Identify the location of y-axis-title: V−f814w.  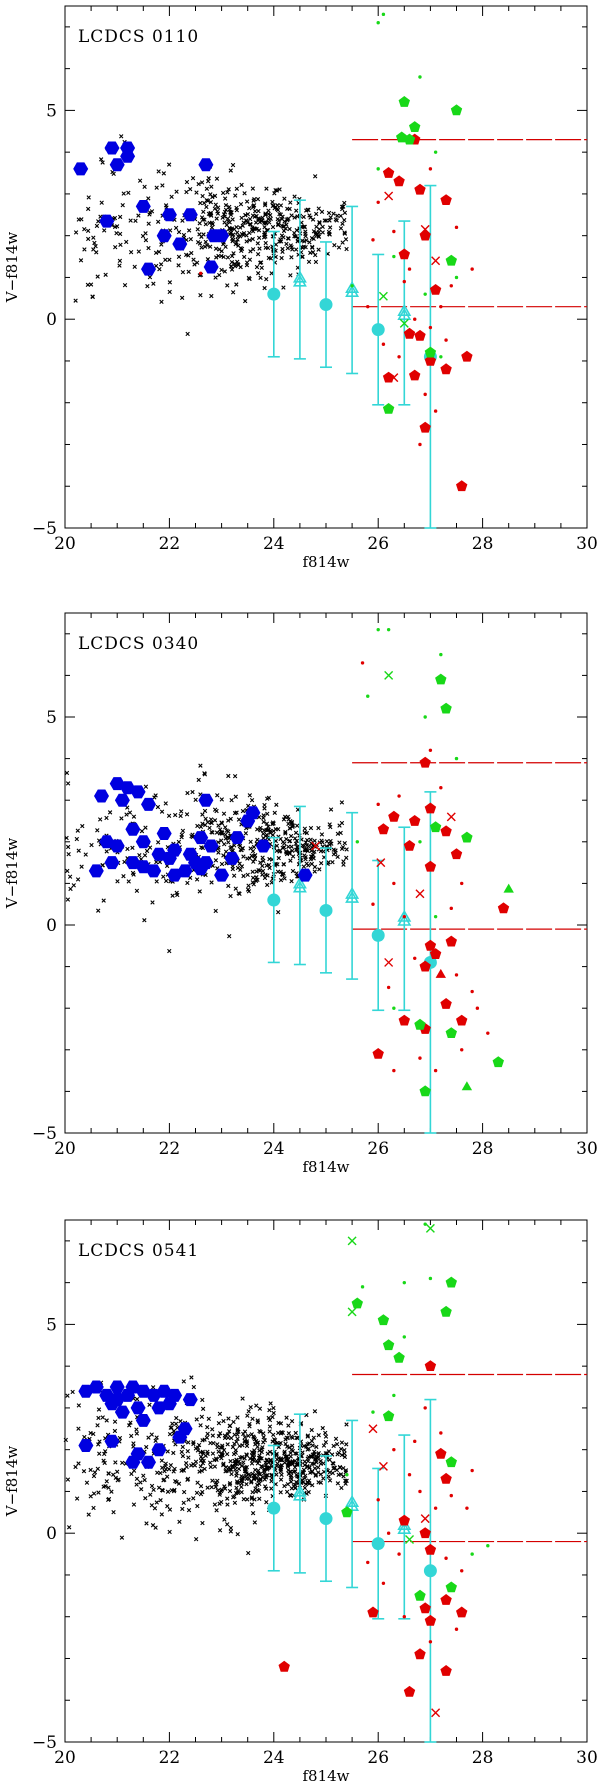
(12, 874).